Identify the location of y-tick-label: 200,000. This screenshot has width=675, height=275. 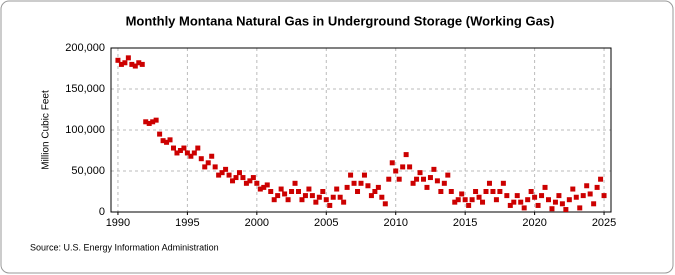
(85, 48).